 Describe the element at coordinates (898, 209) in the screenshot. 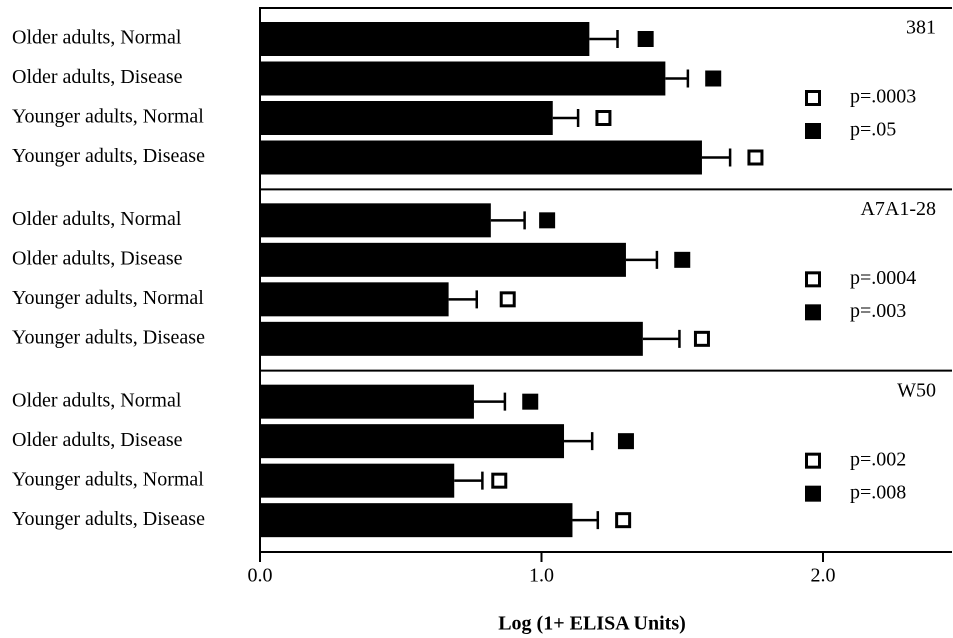

I see `panel-title: A7A1-28` at that location.